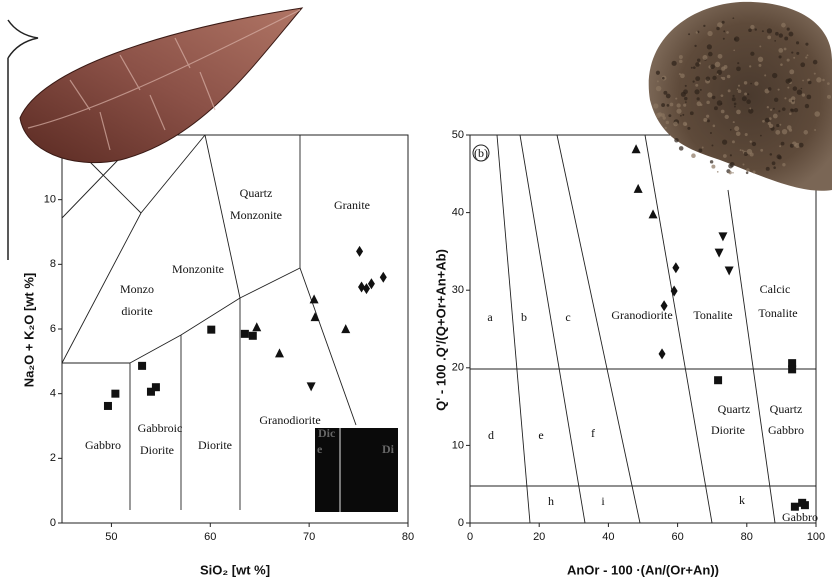  Describe the element at coordinates (458, 213) in the screenshot. I see `y-tick-label: 40` at that location.